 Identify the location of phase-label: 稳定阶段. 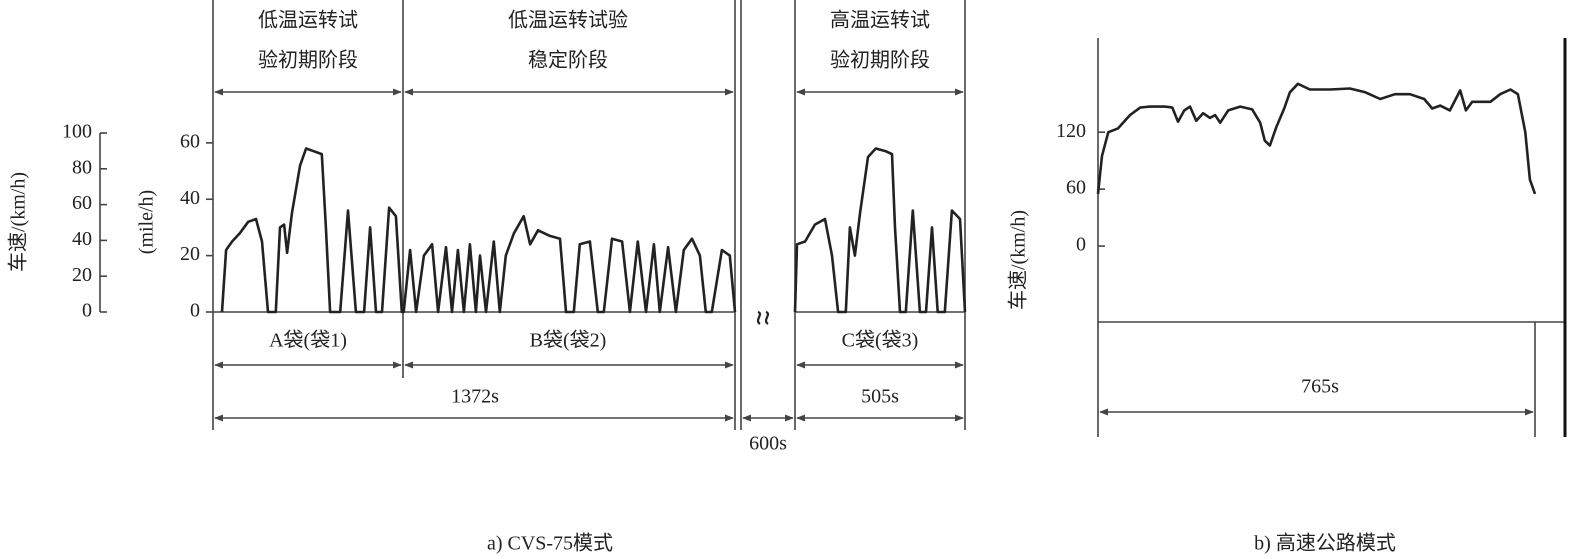
(568, 60).